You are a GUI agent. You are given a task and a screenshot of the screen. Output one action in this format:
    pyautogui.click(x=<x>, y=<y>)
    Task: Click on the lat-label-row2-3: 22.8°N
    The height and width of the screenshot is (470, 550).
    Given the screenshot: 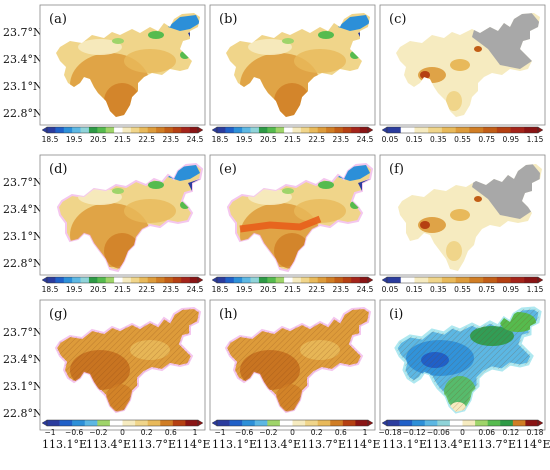 What is the action you would take?
    pyautogui.click(x=23, y=263)
    